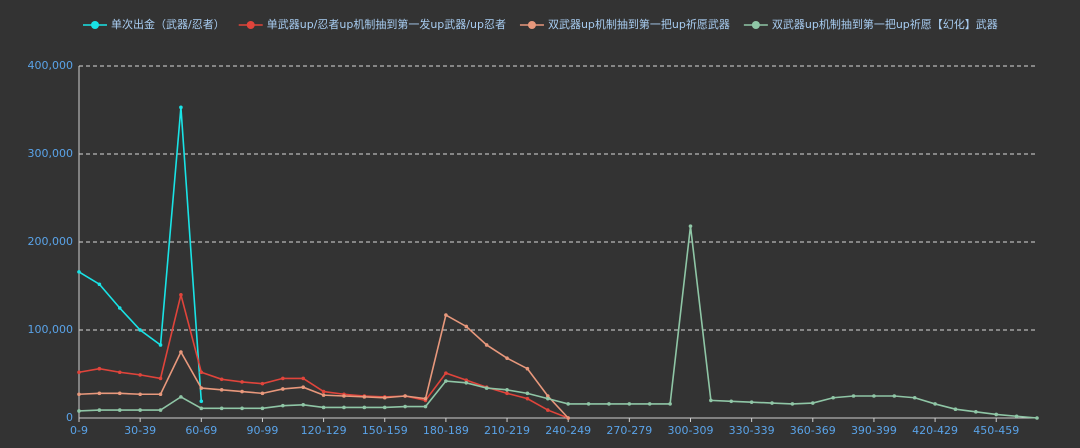 Image resolution: width=1080 pixels, height=448 pixels. What do you see at coordinates (813, 430) in the screenshot?
I see `x-tick-label: 360-369` at bounding box center [813, 430].